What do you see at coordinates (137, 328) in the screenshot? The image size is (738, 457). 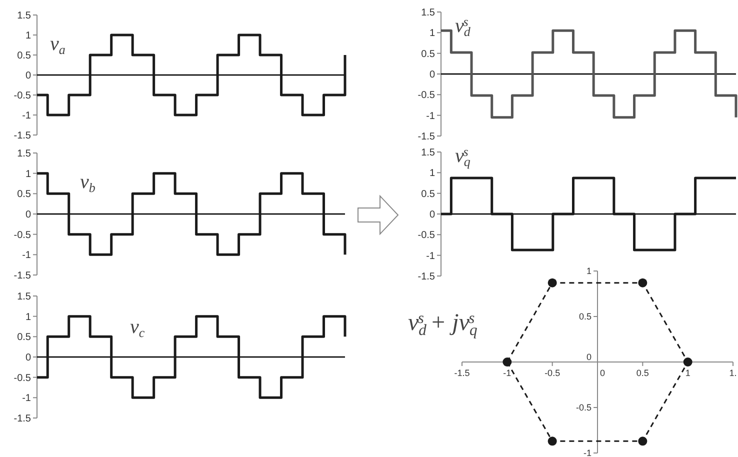 I see `text: v$_{c}$` at bounding box center [137, 328].